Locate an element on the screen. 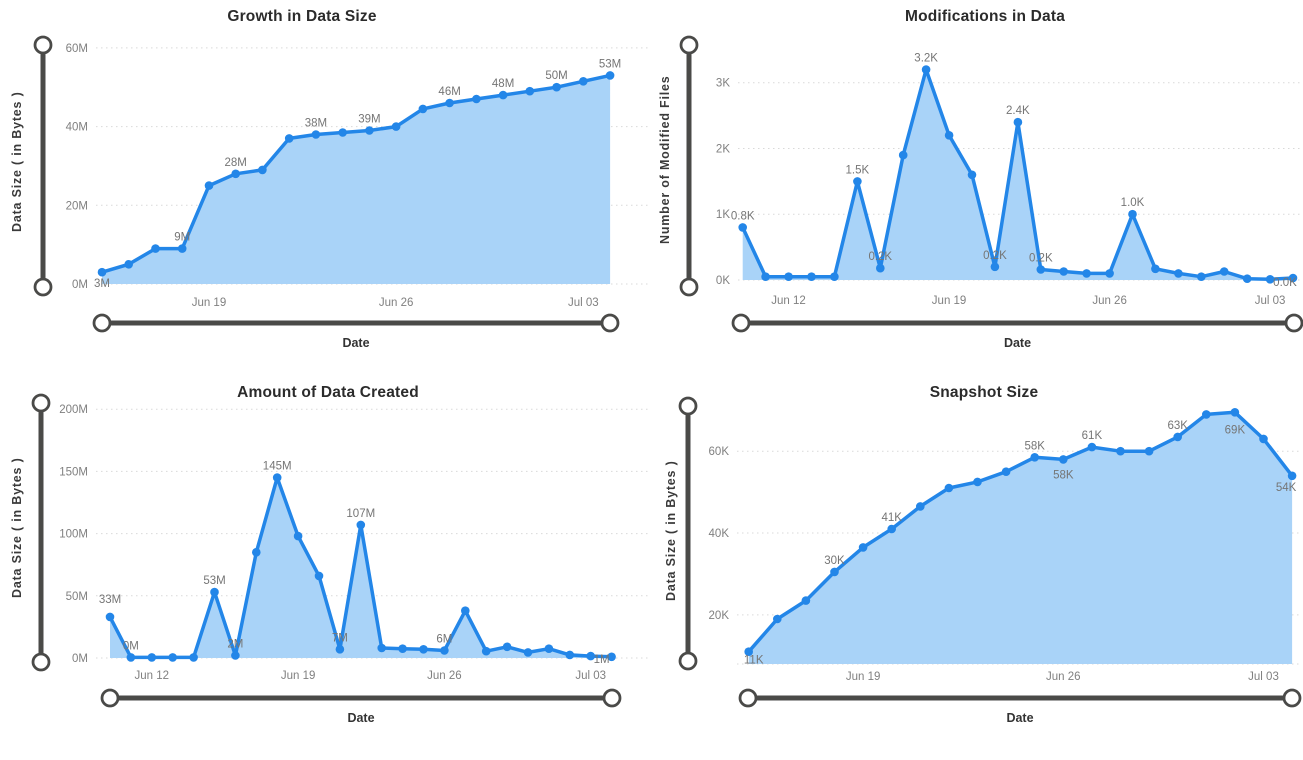 The image size is (1303, 760). data-labels: 3M 9M 28M 38M 39M 46M 48M 50M 53M is located at coordinates (357, 174).